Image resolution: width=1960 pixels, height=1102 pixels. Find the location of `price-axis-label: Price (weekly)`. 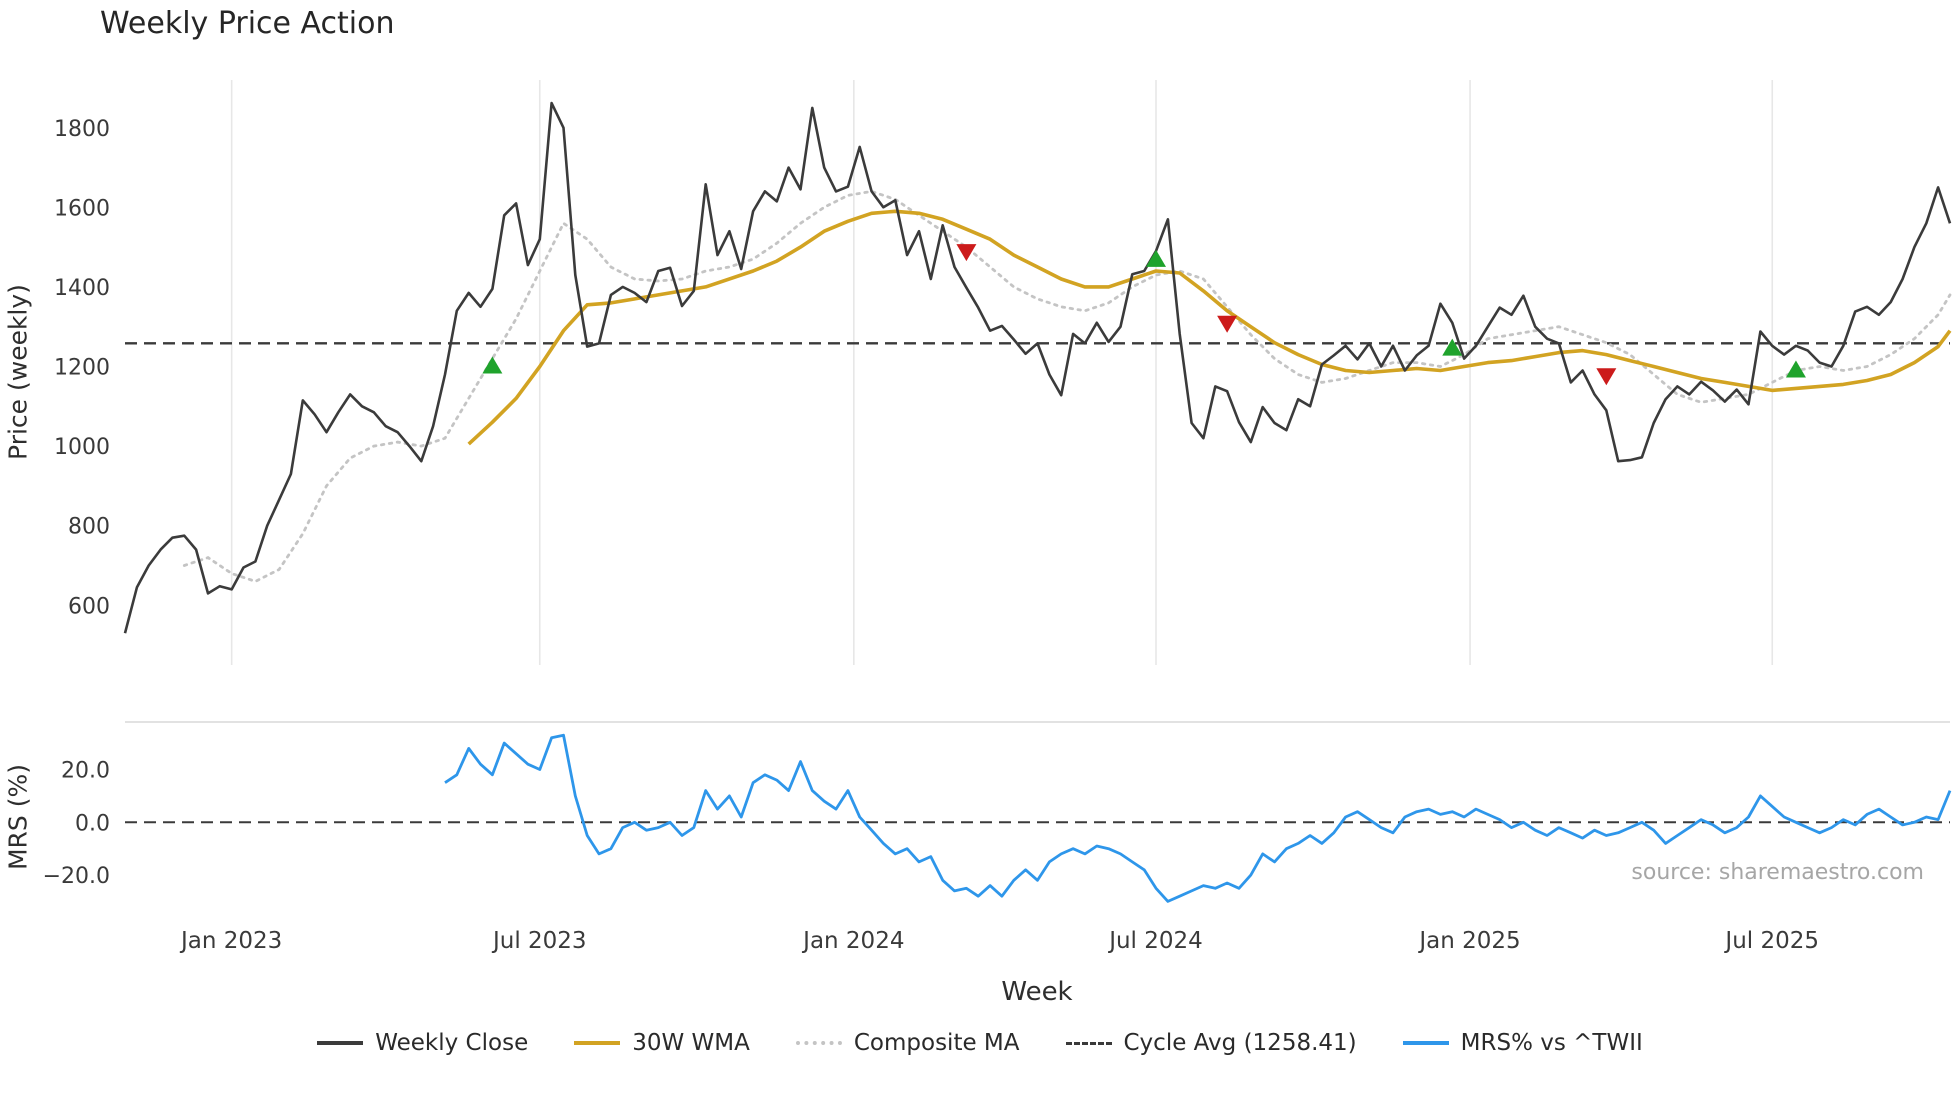

price-axis-label: Price (weekly) is located at coordinates (18, 372).